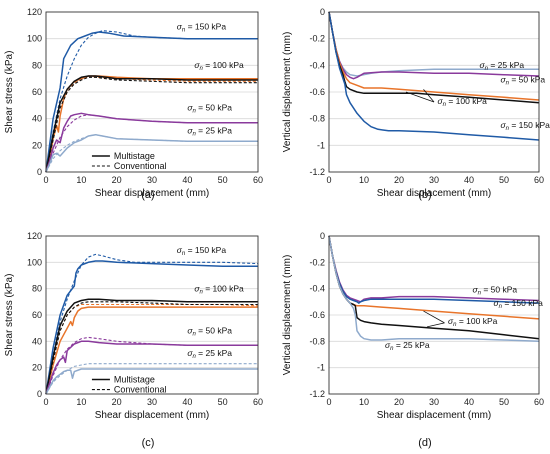  Describe the element at coordinates (37, 119) in the screenshot. I see `y-tick-label: 40` at that location.